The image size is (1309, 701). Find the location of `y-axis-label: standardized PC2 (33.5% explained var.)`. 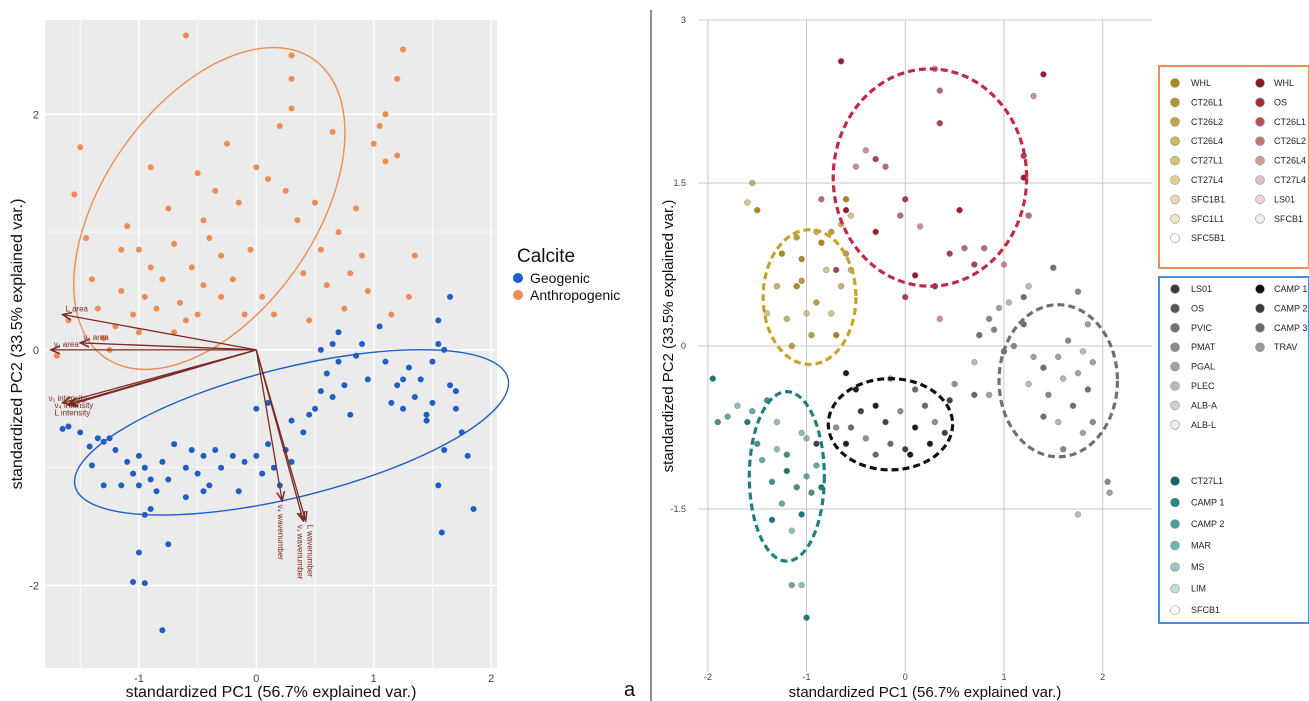

y-axis-label: standardized PC2 (33.5% explained var.) is located at coordinates (17, 344).